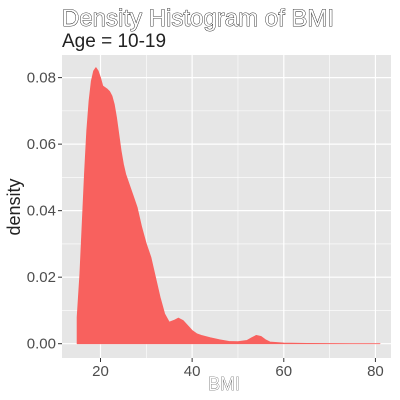  Describe the element at coordinates (375, 371) in the screenshot. I see `x-tick-label: 80` at that location.